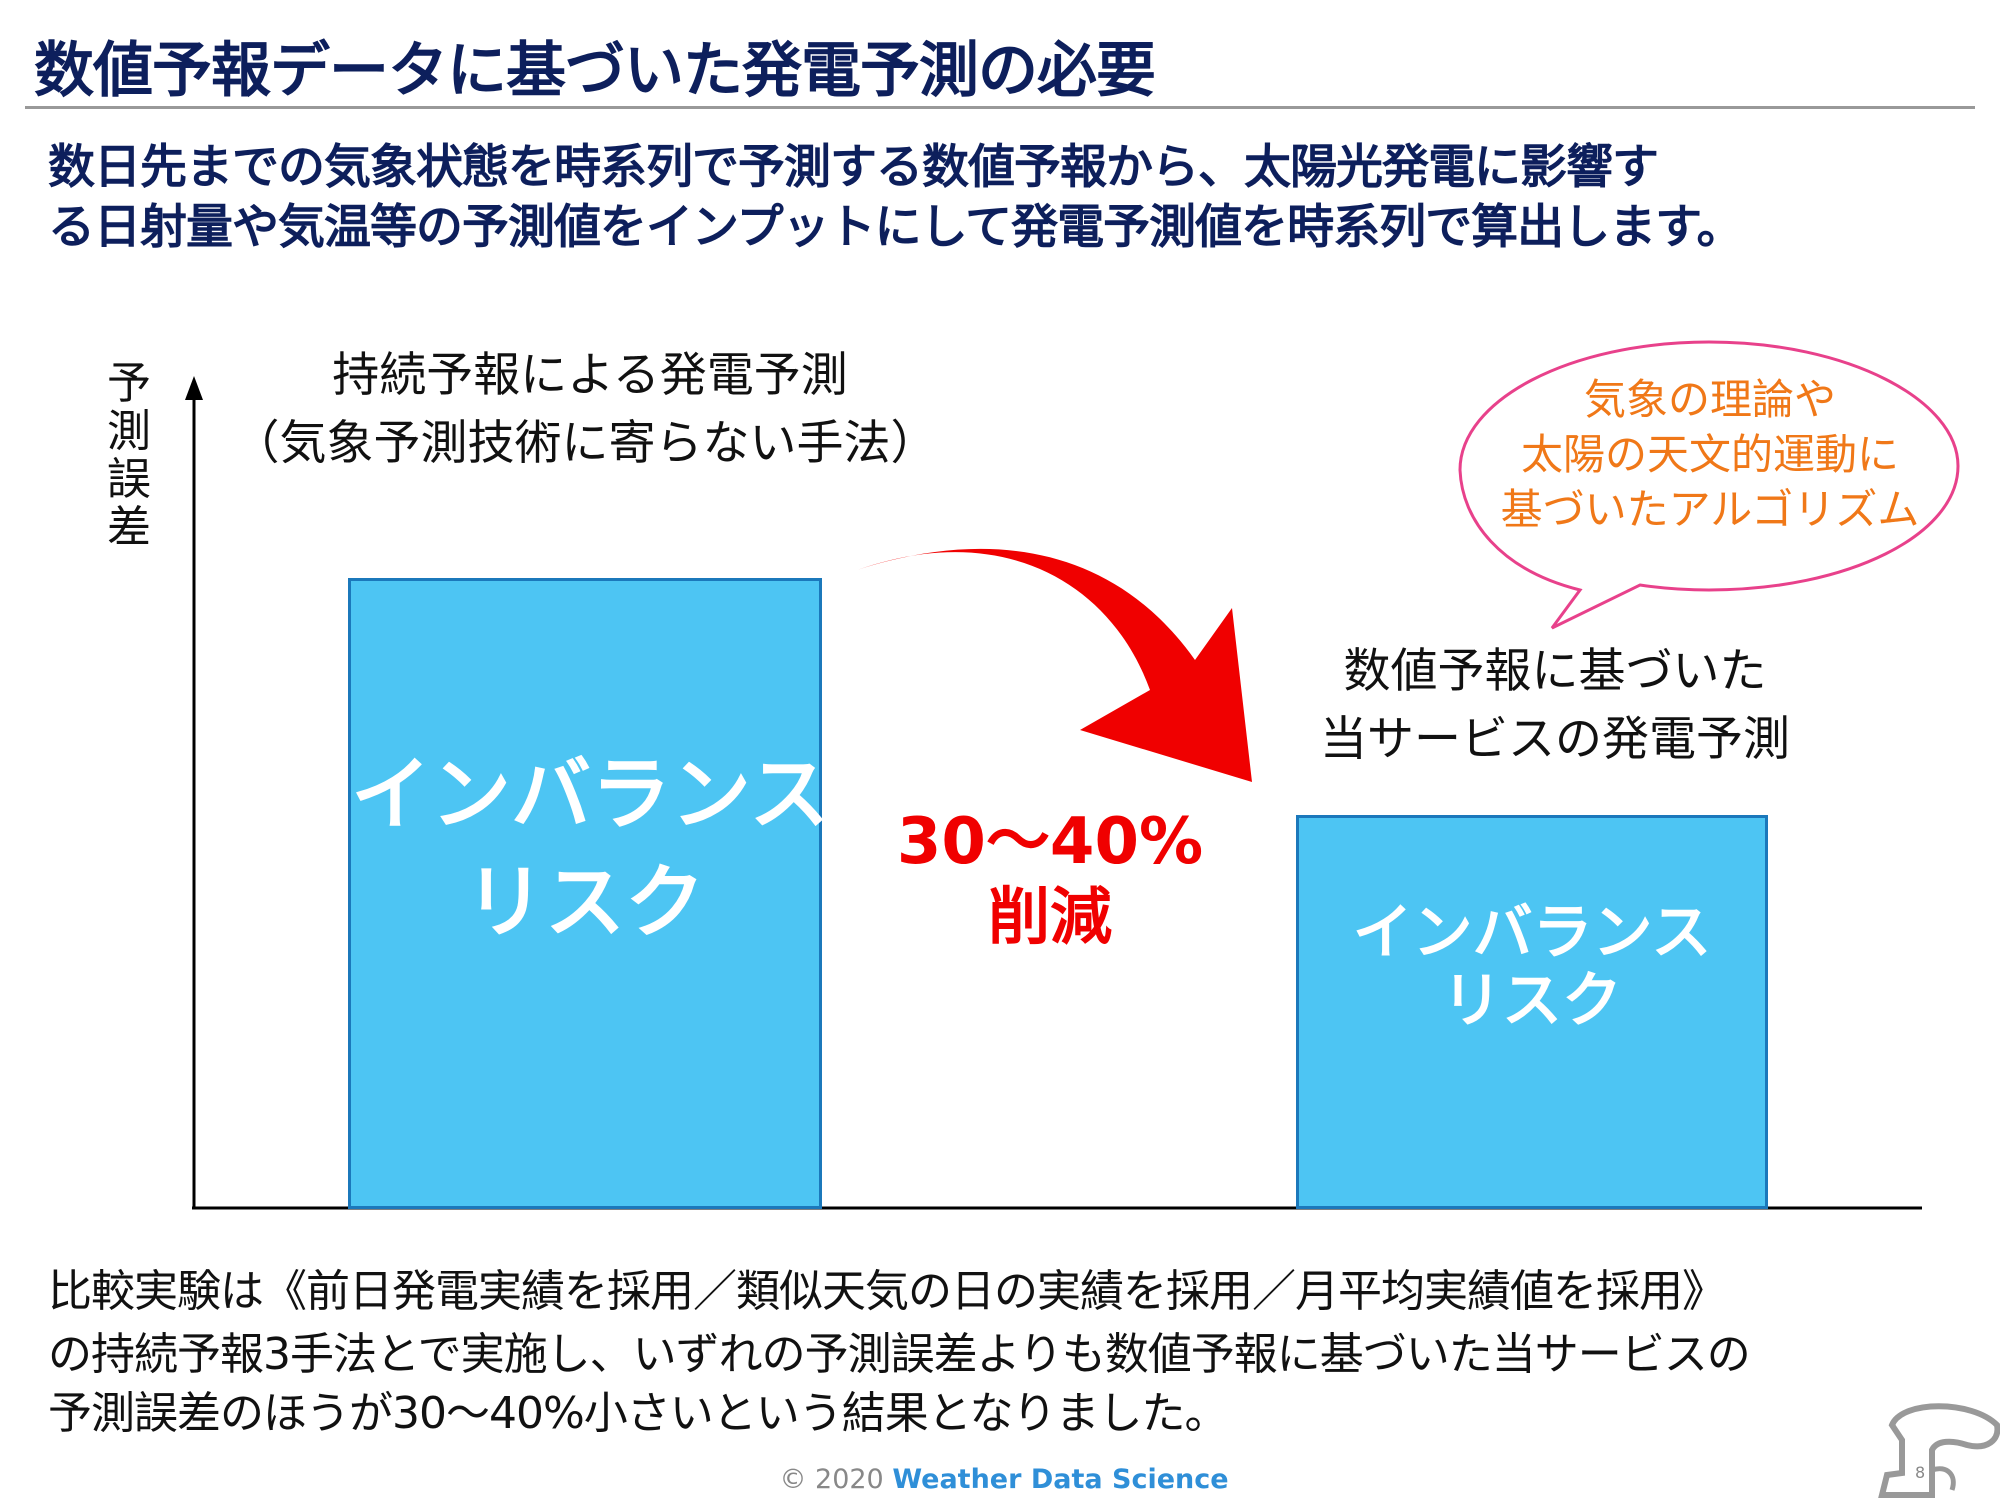 Image resolution: width=2000 pixels, height=1500 pixels. Describe the element at coordinates (638, 1413) in the screenshot. I see `bottom-line-3: 予測誤差のほうが30～40%小さいという結果となりました。` at that location.